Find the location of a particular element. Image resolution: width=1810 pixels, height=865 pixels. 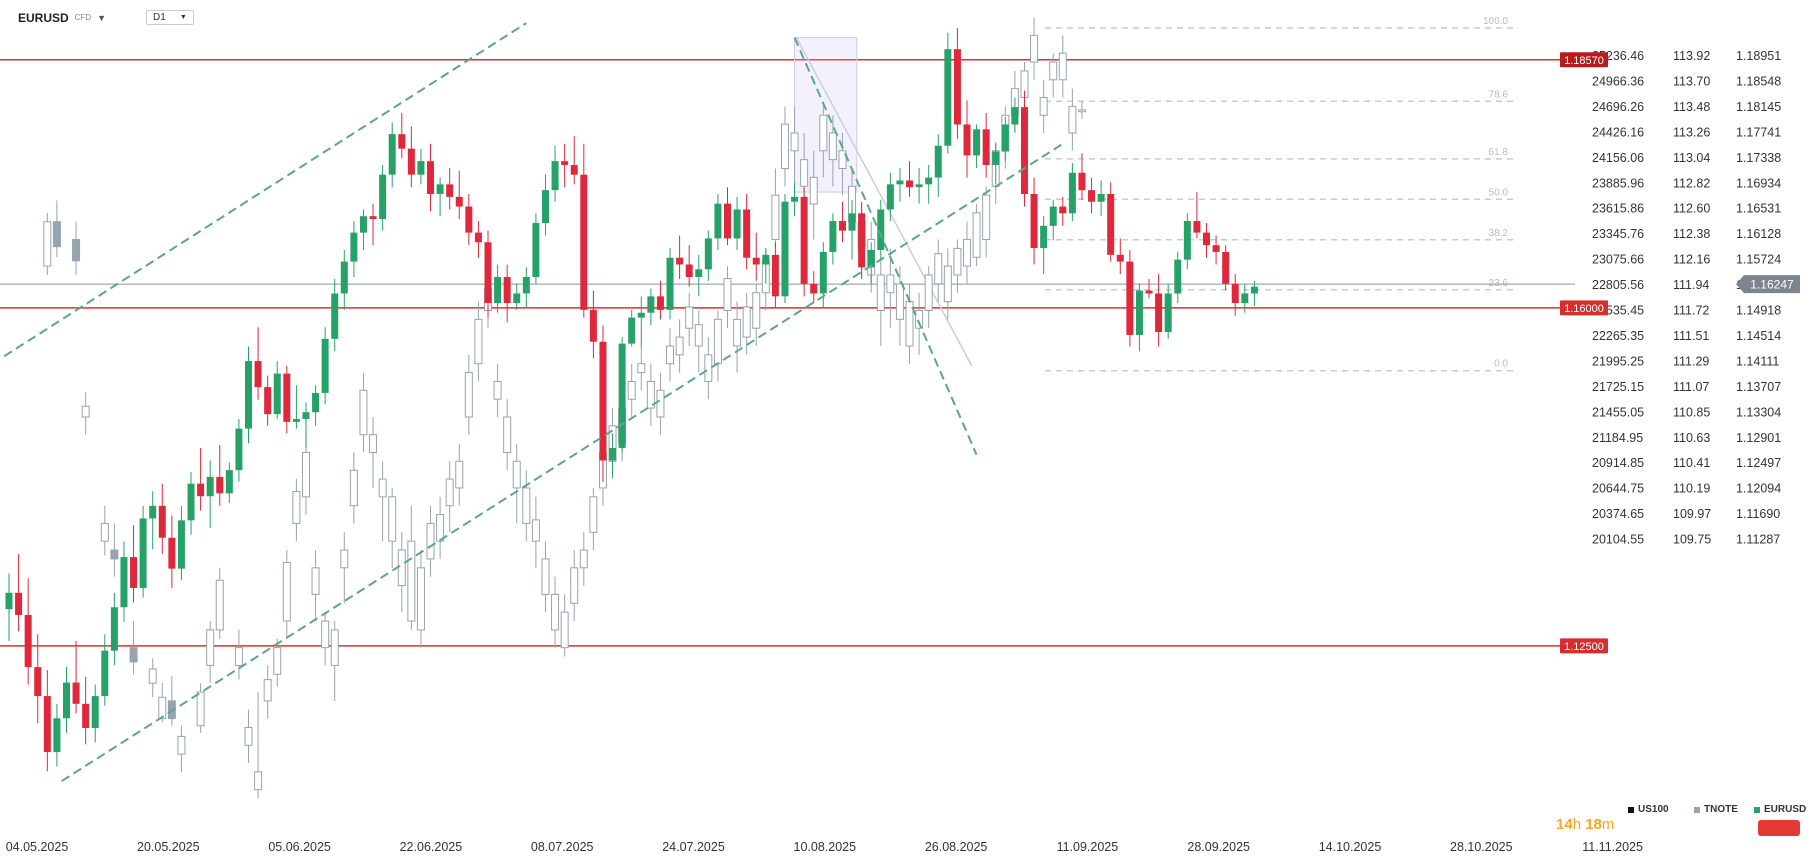

us100-tick-label: 20914.85 is located at coordinates (1618, 463).